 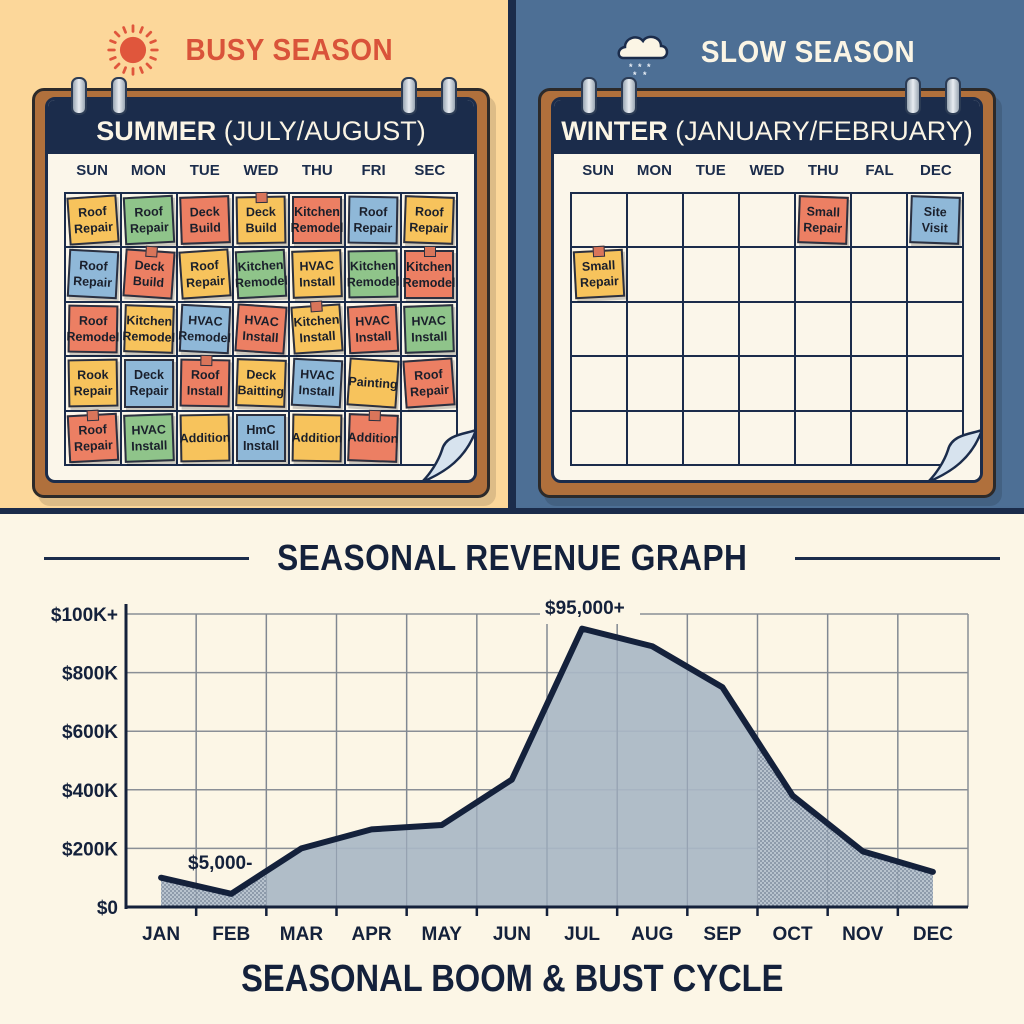 I want to click on calendar-cell: Roof Install, so click(x=206, y=383).